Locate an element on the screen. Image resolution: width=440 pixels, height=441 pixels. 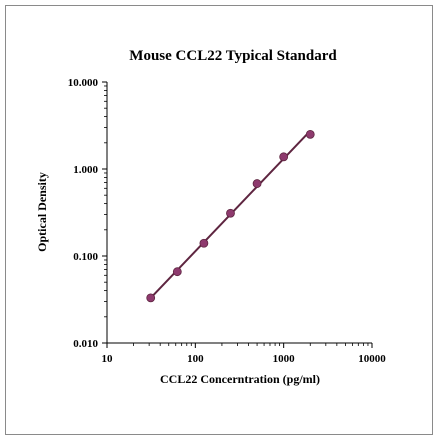
x-axis-label: CCL22 Concerntration (pg/ml) is located at coordinates (240, 379).